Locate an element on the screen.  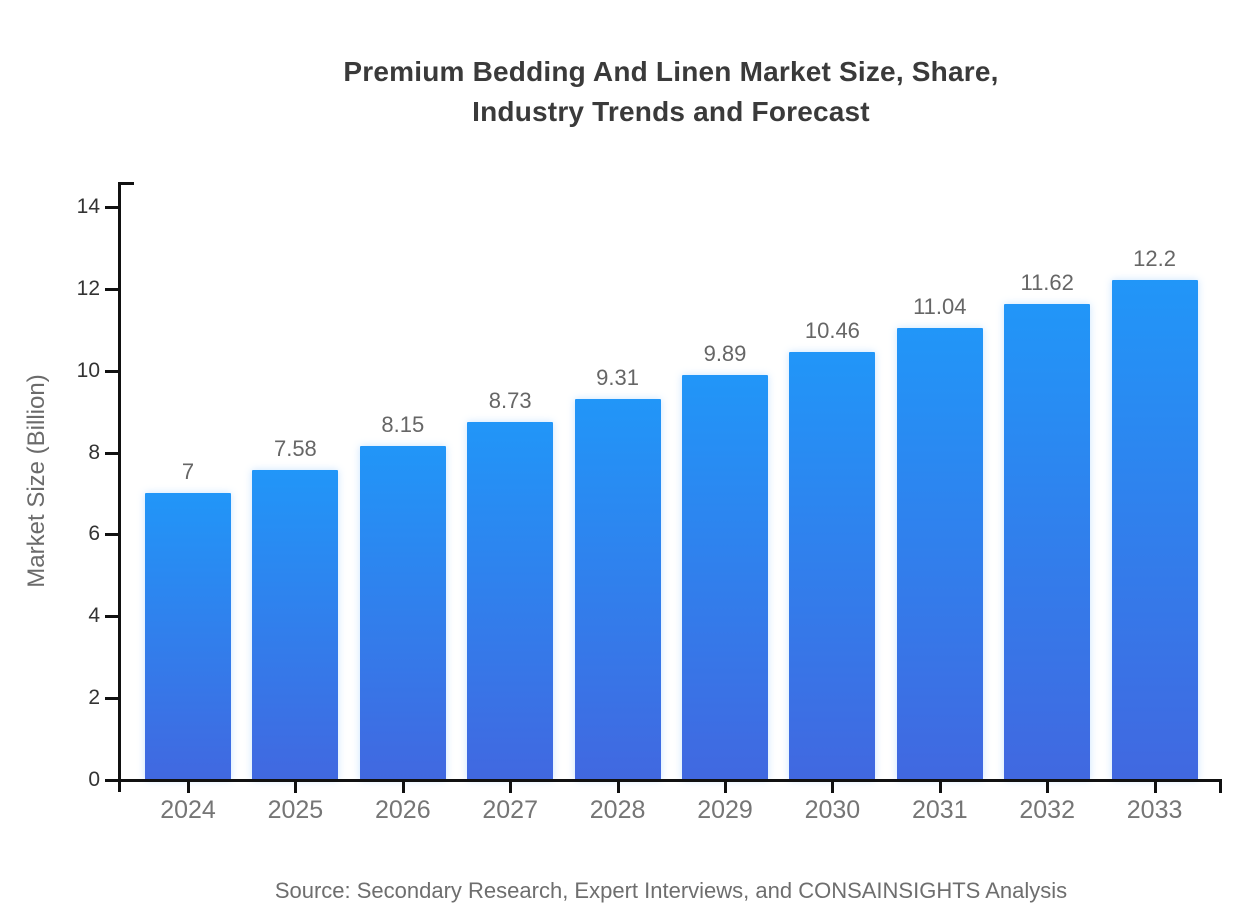
y-axis-line is located at coordinates (119, 487).